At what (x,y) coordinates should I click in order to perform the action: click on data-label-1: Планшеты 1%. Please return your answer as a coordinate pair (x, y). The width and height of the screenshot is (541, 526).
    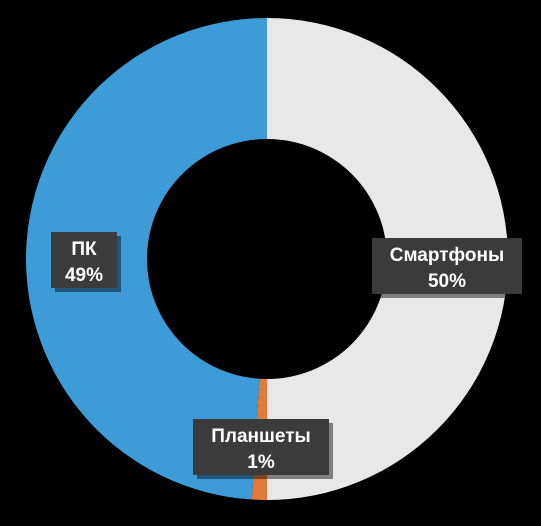
    Looking at the image, I should click on (263, 449).